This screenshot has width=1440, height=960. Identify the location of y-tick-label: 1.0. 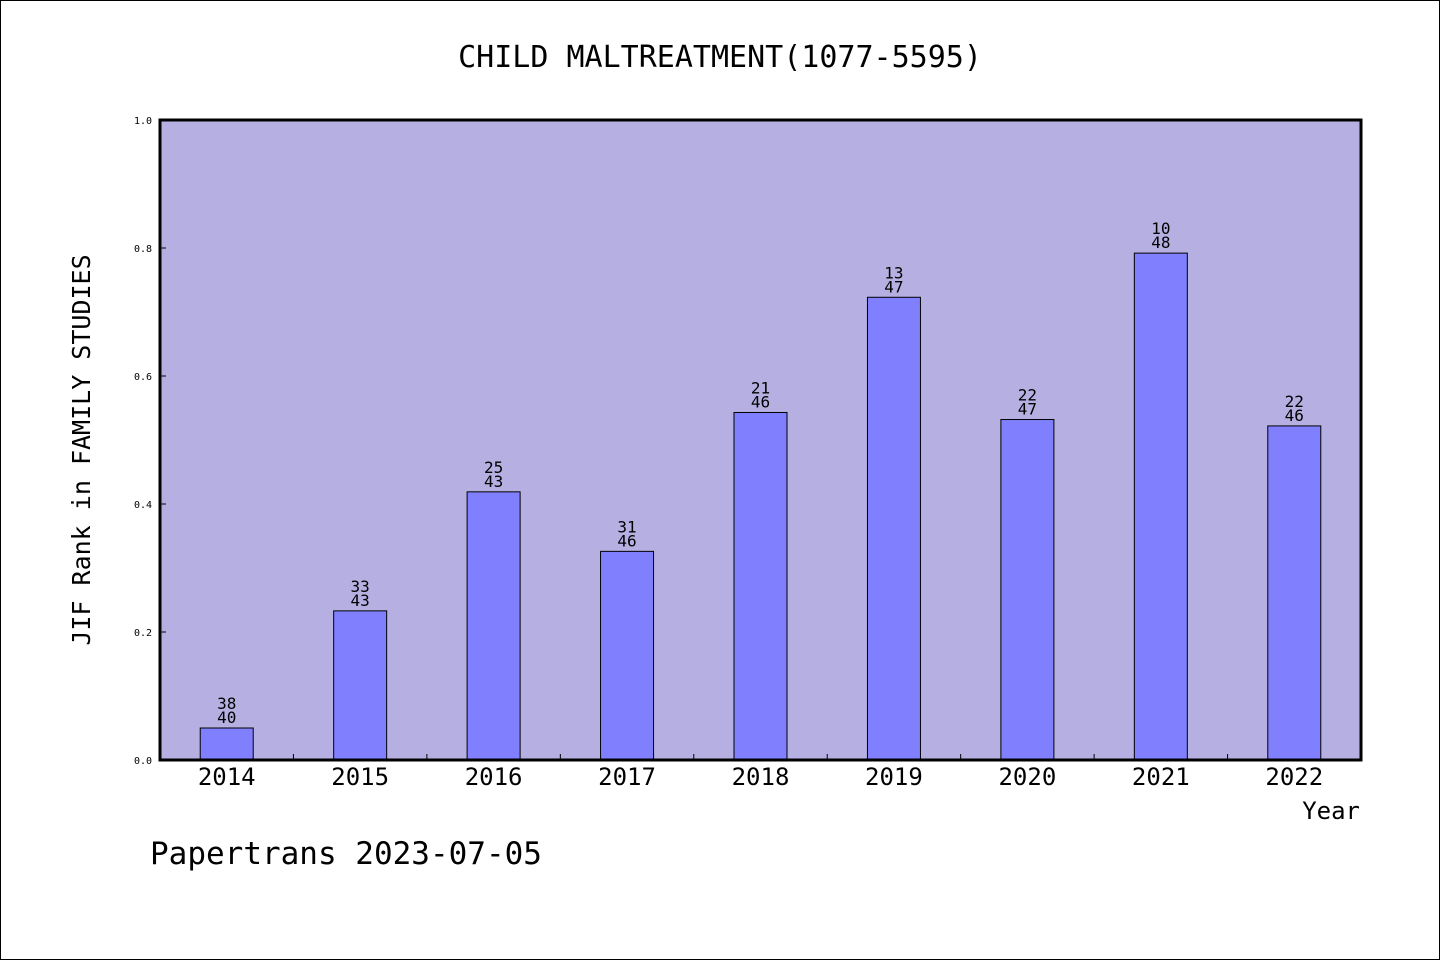
(143, 121).